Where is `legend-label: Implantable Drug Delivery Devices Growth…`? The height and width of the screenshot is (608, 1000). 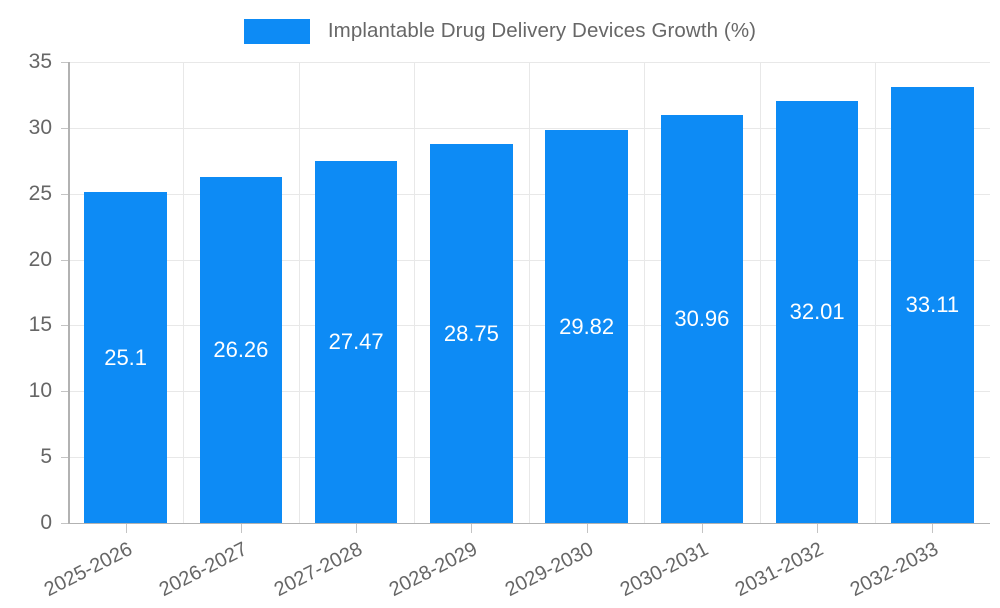 legend-label: Implantable Drug Delivery Devices Growth… is located at coordinates (542, 30).